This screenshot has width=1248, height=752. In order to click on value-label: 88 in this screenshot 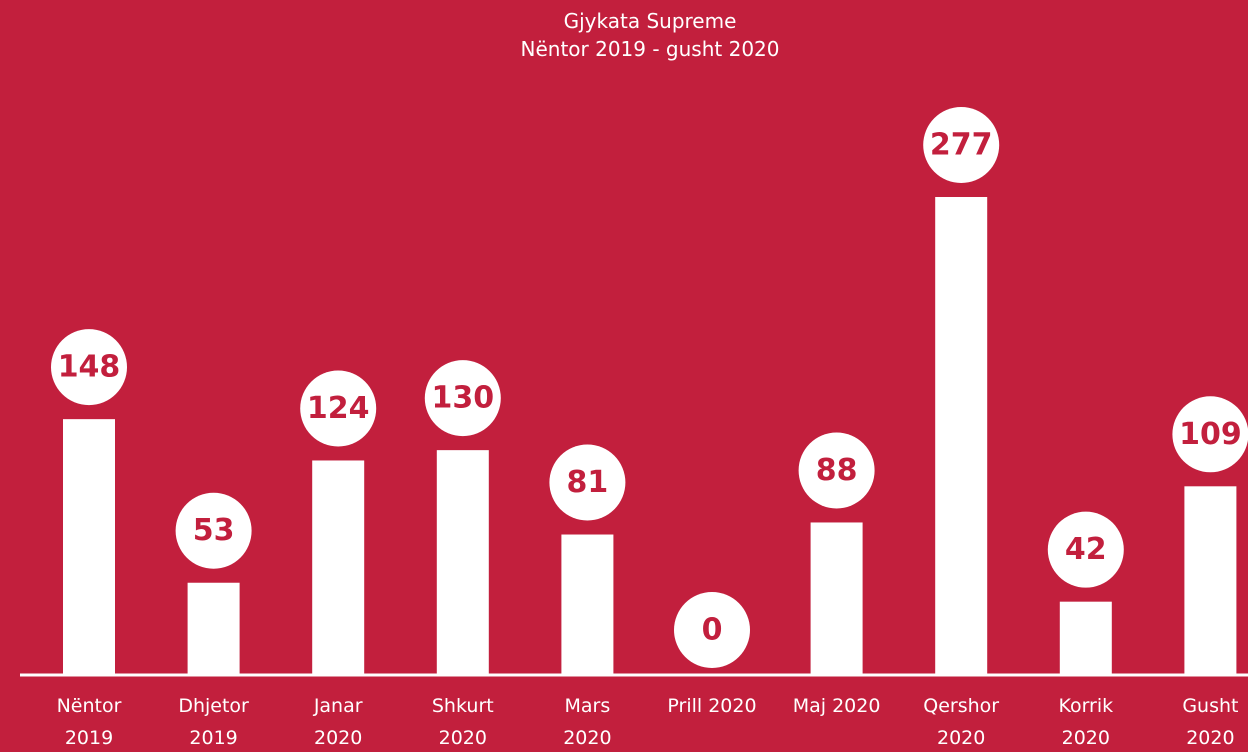, I will do `click(837, 470)`.